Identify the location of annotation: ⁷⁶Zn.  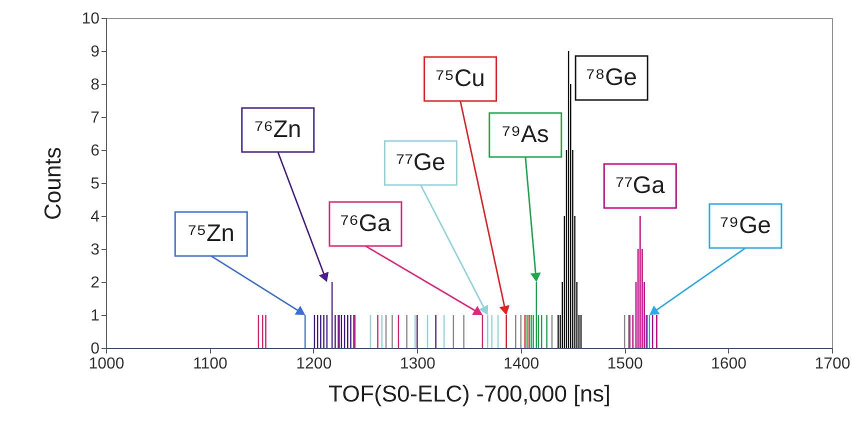
(278, 129).